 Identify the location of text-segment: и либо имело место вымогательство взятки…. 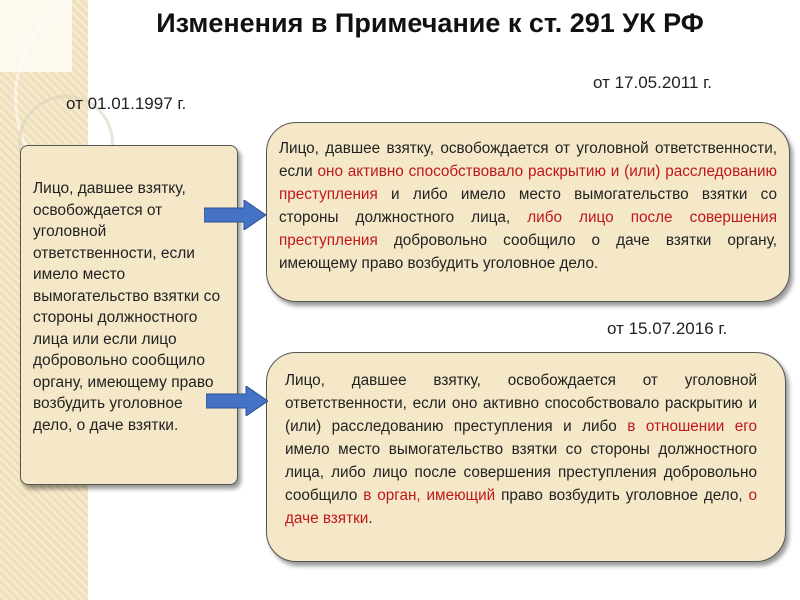
(528, 206).